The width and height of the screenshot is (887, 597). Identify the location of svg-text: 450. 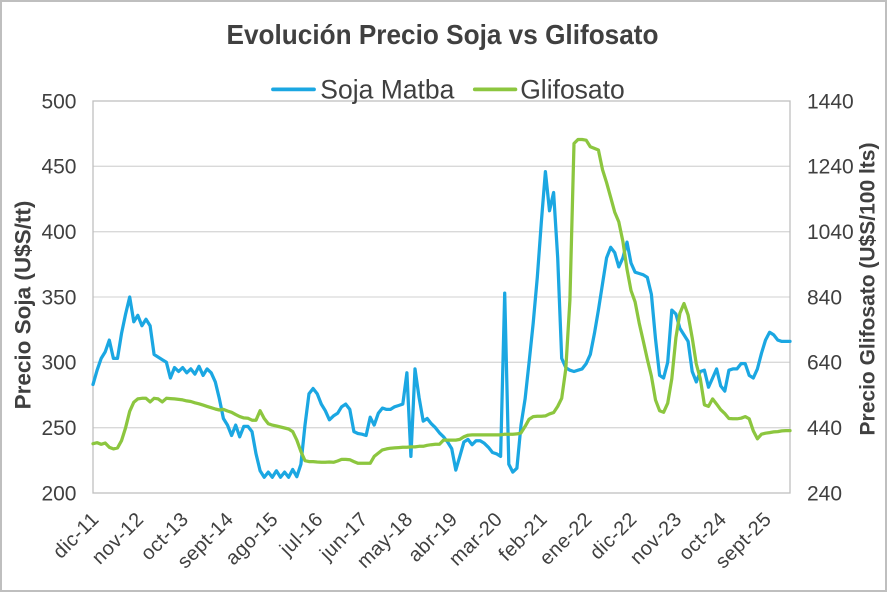
(58, 167).